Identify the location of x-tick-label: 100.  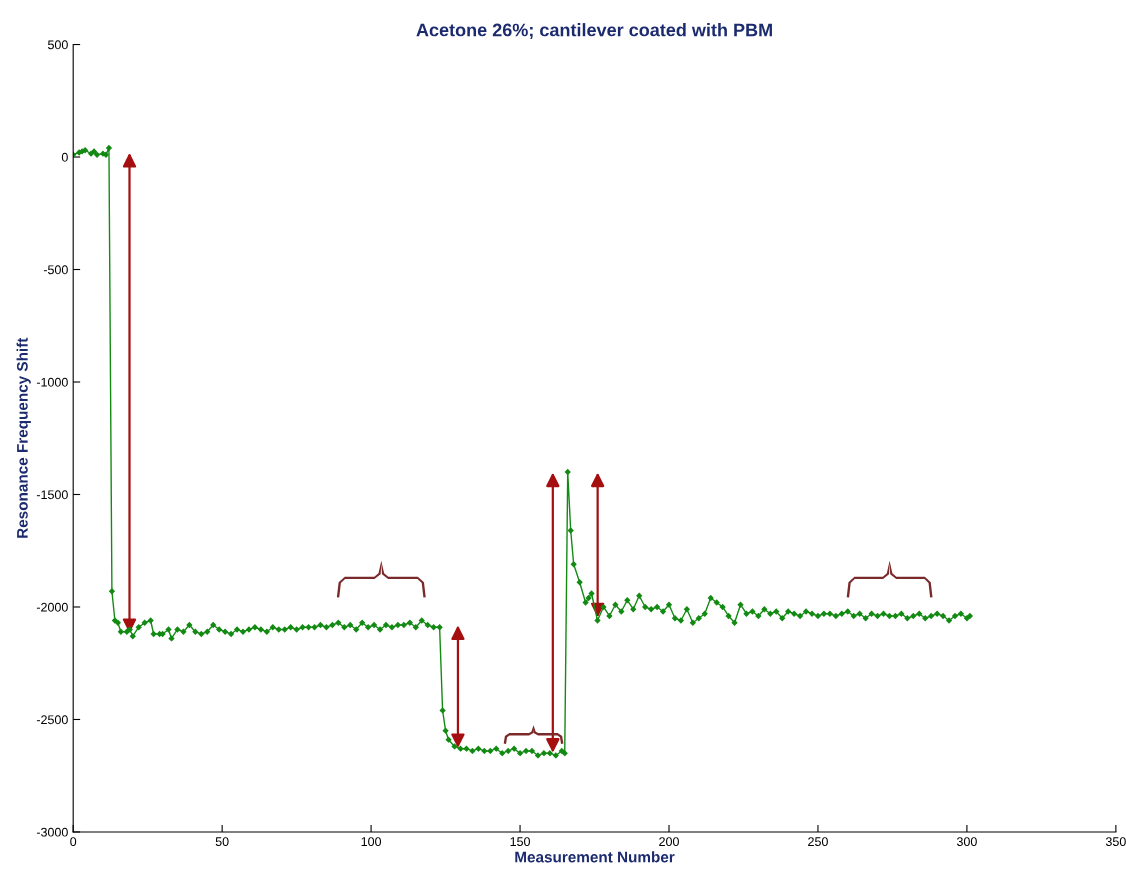
(371, 842).